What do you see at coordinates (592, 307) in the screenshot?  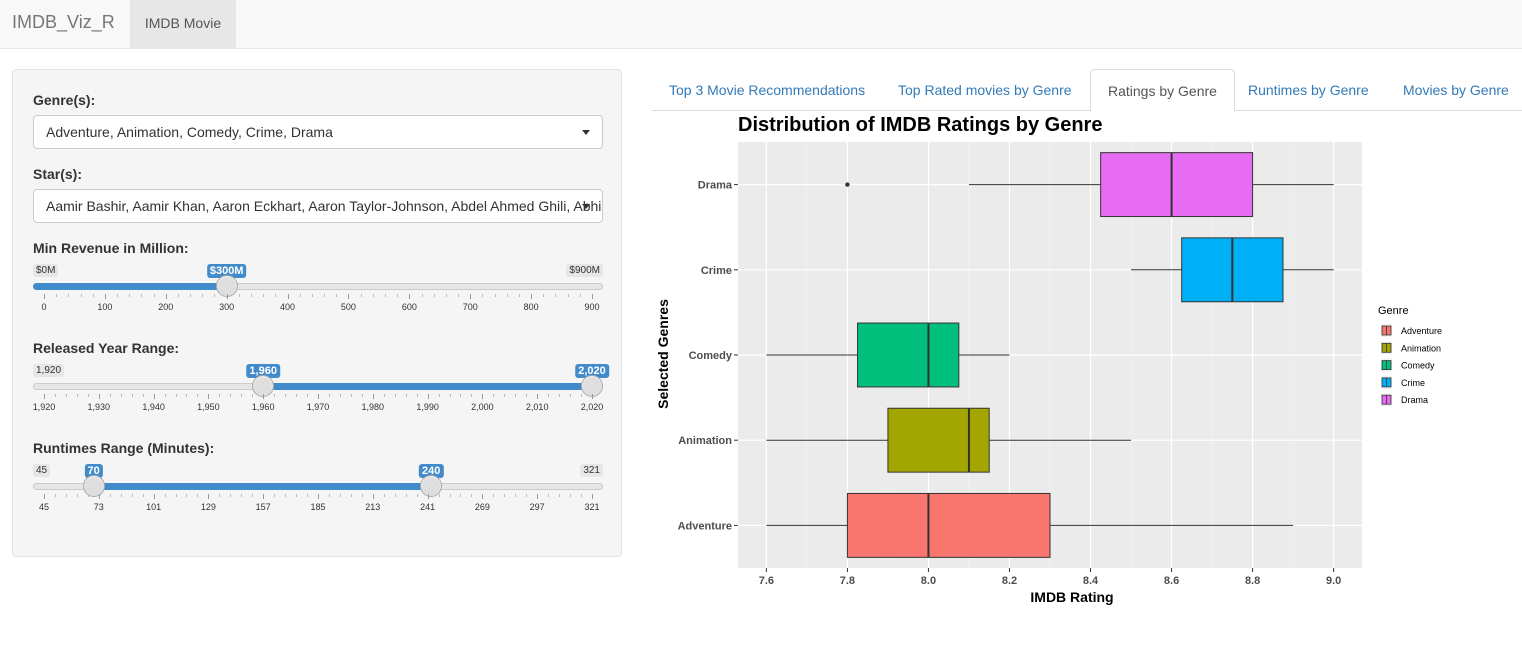 I see `slider-tick-label: 900` at bounding box center [592, 307].